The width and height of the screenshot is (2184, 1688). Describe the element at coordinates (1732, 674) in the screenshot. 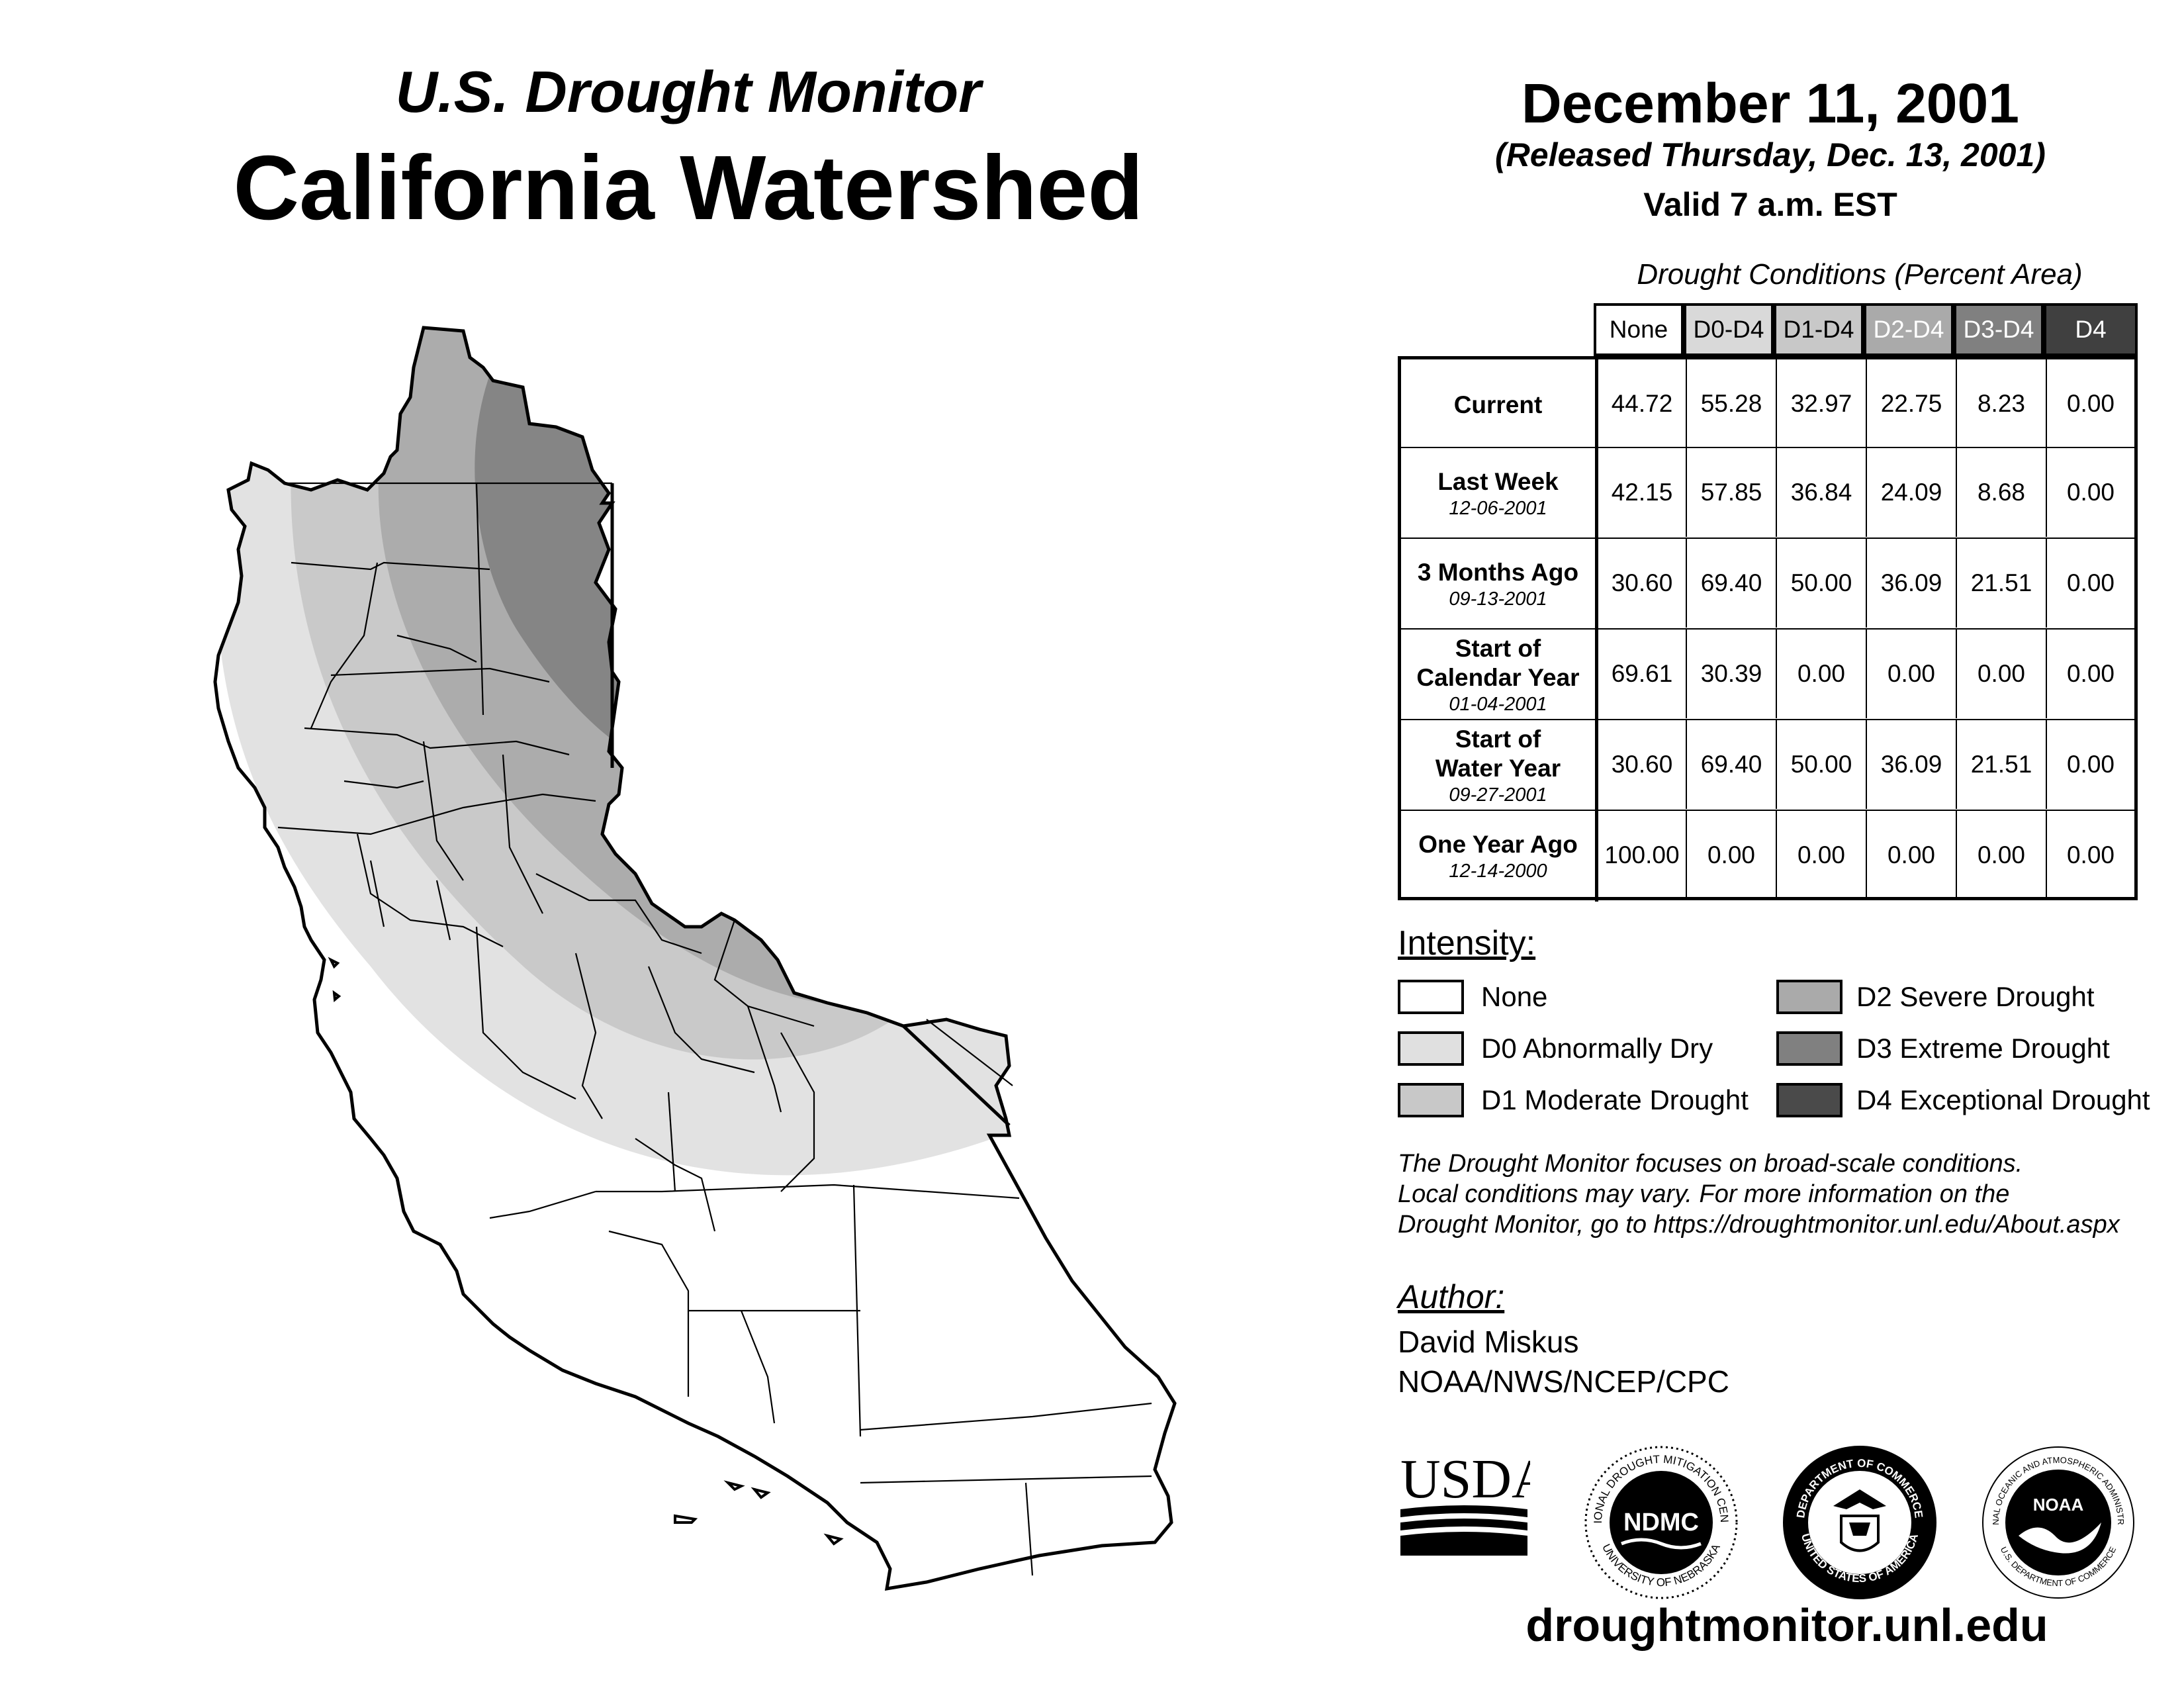

I see `table-cell: 30.39` at that location.